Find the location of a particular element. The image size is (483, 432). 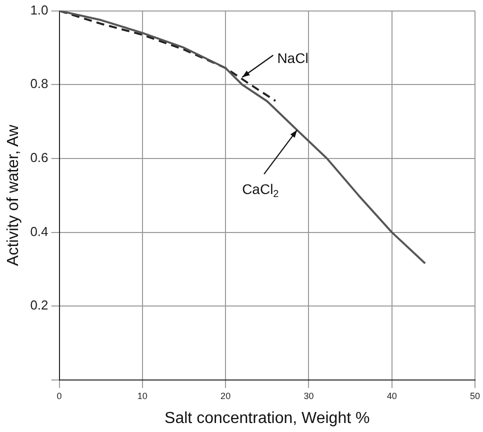

x-tick-label: 0 is located at coordinates (59, 395).